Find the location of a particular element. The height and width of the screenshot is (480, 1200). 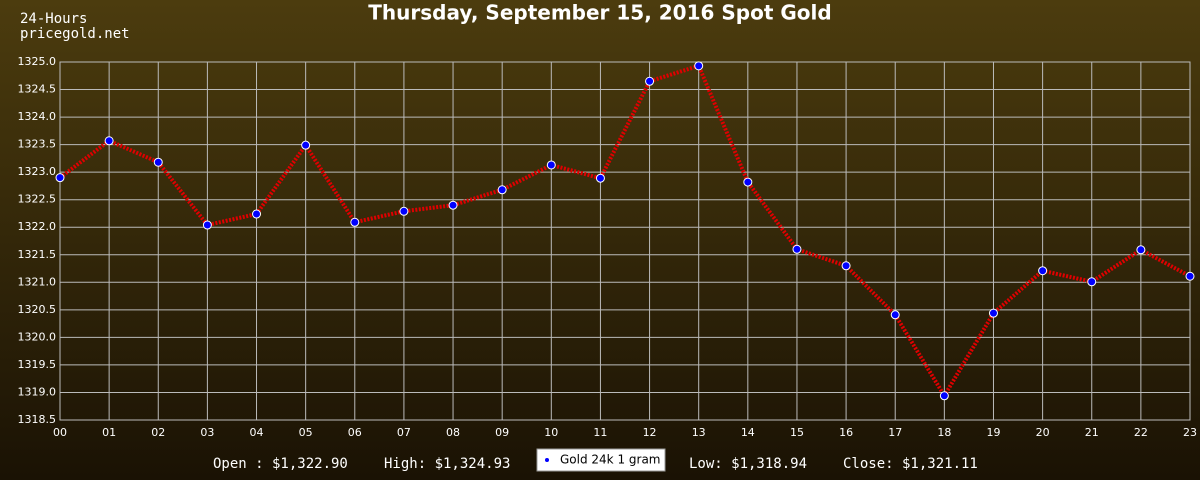

legend-marker is located at coordinates (547, 460).